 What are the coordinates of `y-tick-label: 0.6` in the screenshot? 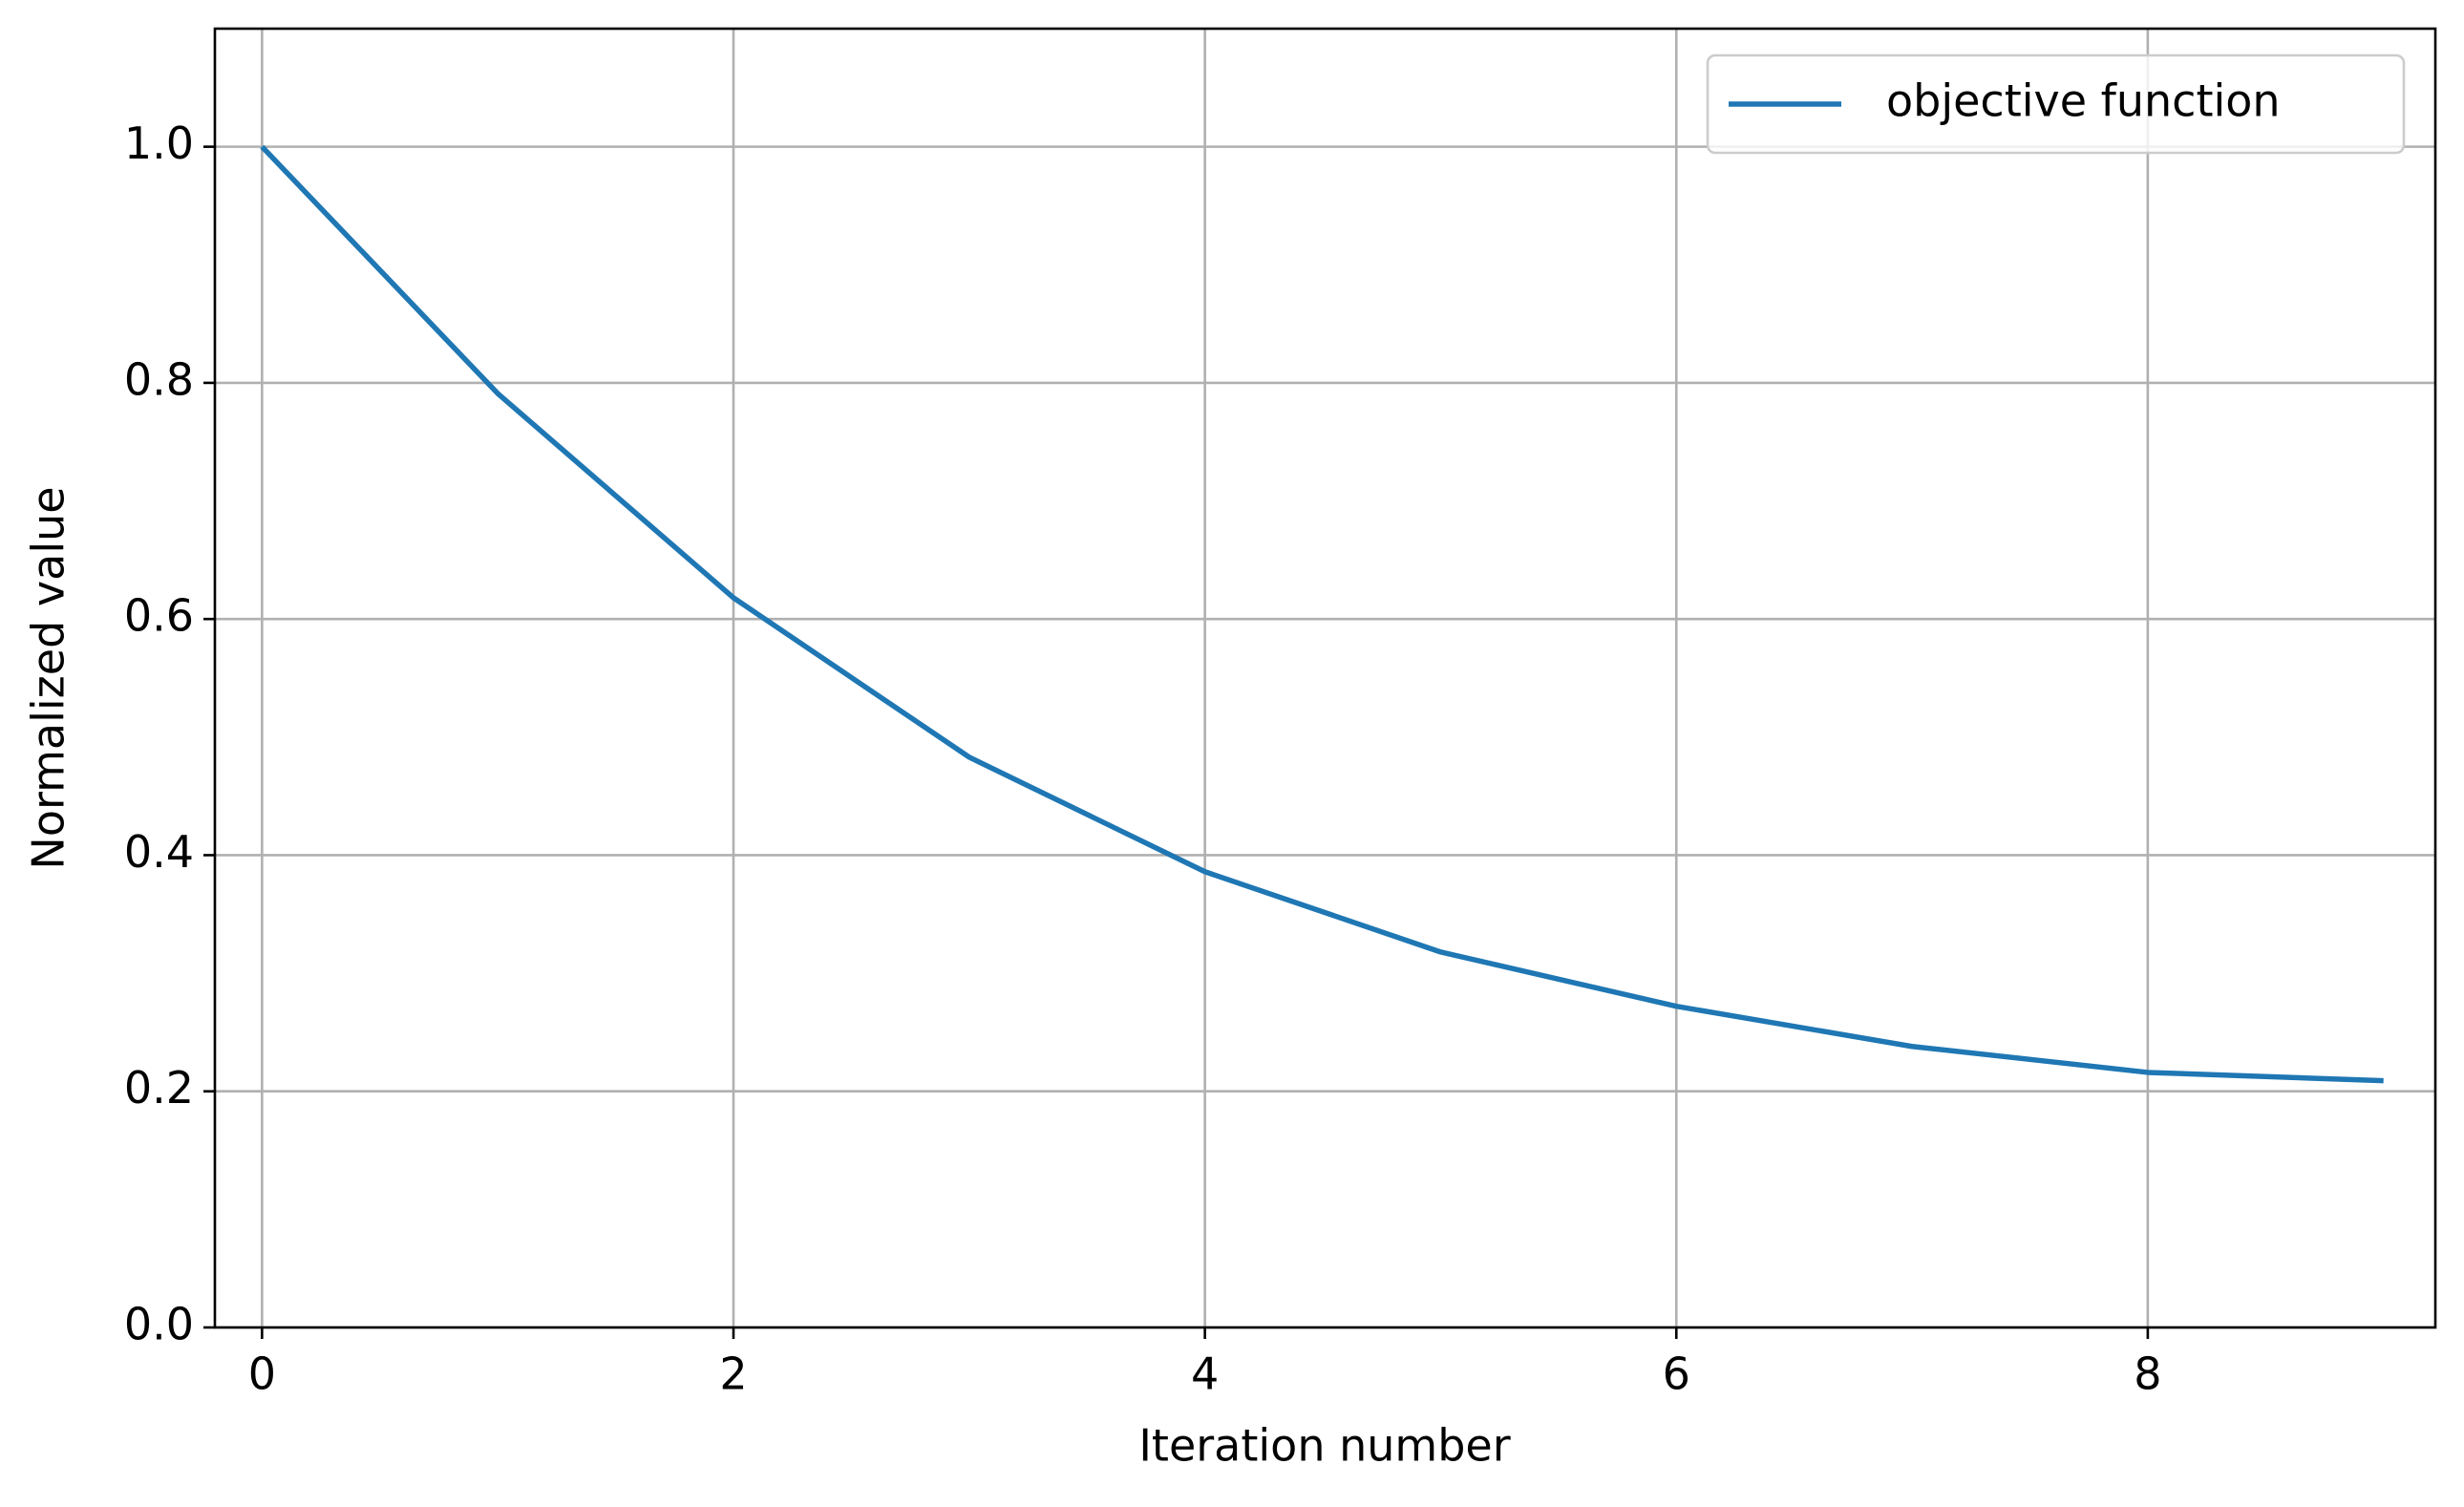 It's located at (159, 616).